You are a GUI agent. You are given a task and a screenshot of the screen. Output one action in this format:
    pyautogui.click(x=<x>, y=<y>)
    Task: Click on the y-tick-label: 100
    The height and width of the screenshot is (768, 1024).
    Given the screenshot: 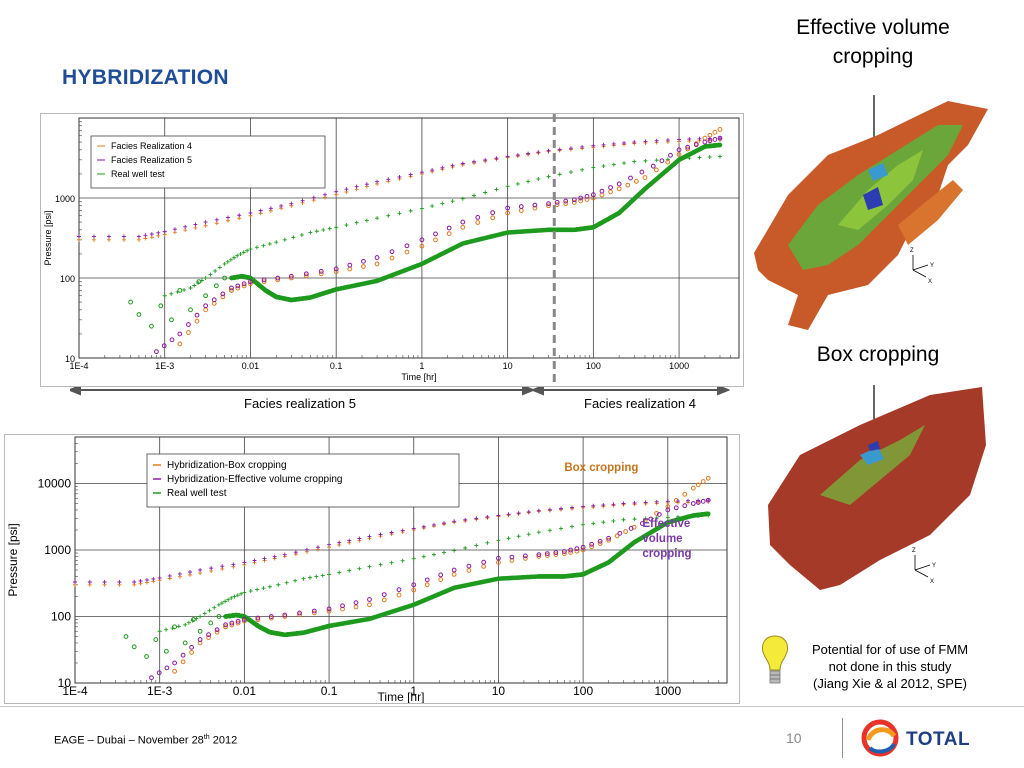 What is the action you would take?
    pyautogui.click(x=67, y=279)
    